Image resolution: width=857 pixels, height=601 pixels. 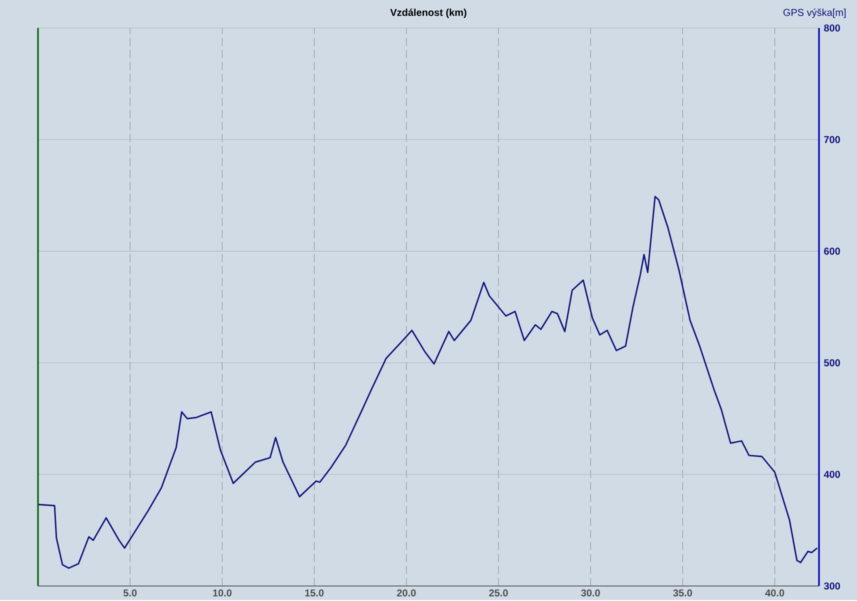 What do you see at coordinates (832, 140) in the screenshot?
I see `y-tick-label: 700` at bounding box center [832, 140].